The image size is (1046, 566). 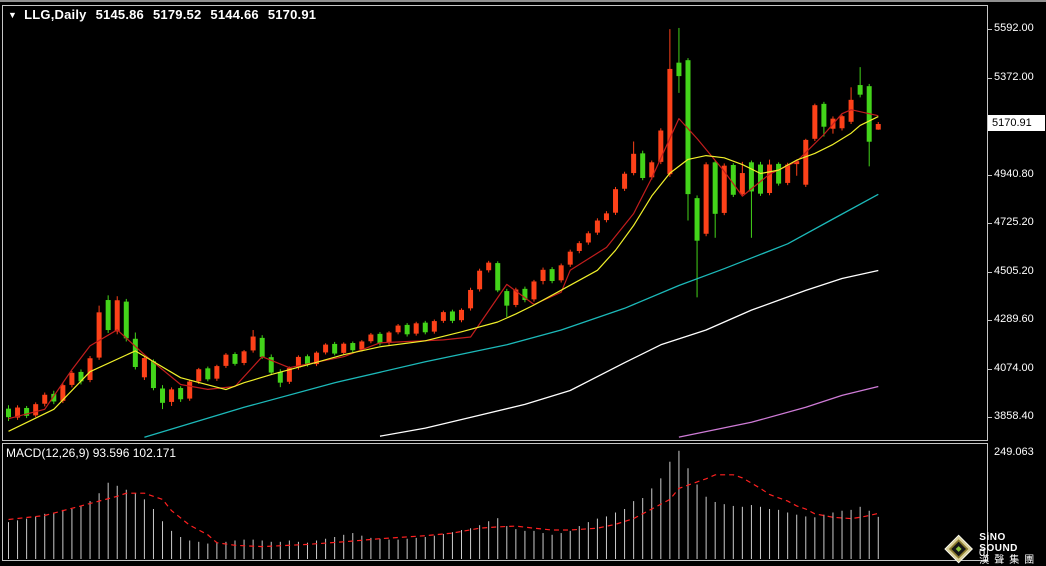 What do you see at coordinates (1009, 560) in the screenshot?
I see `watermark-brand-cn: 漢聲集團` at bounding box center [1009, 560].